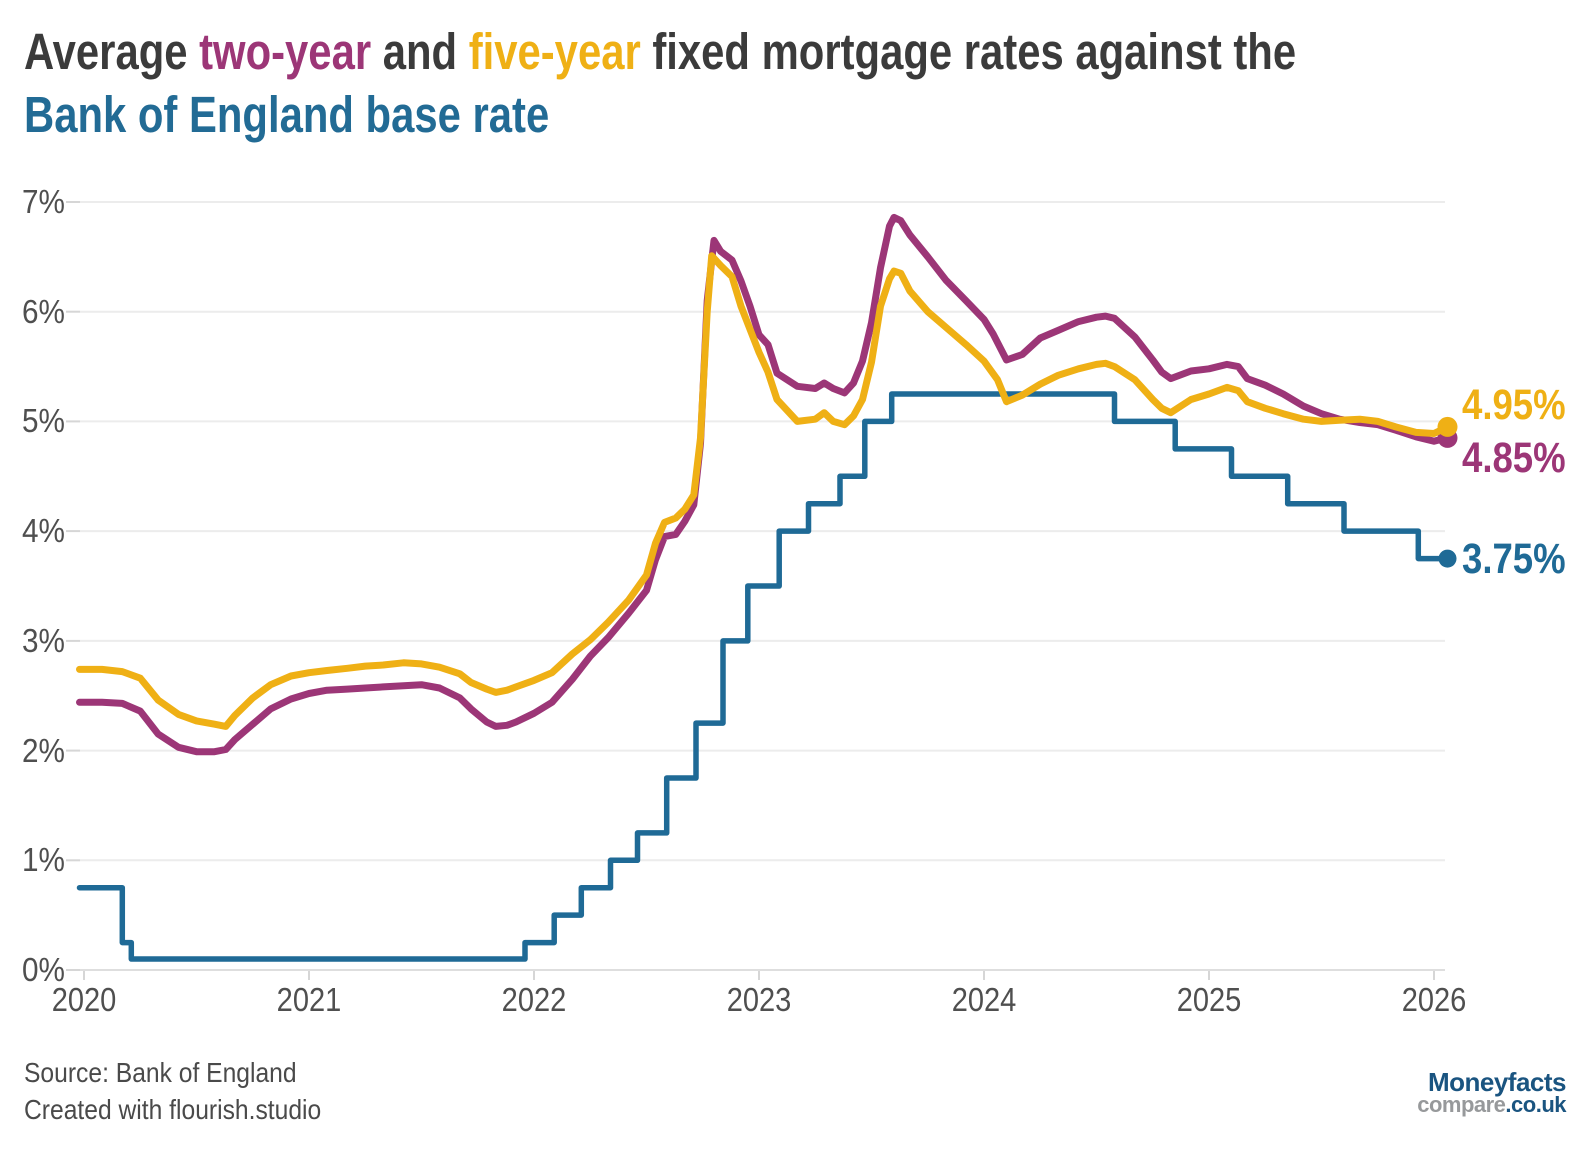 The image size is (1588, 1150). What do you see at coordinates (160, 1072) in the screenshot?
I see `source-note: Source: Bank of England` at bounding box center [160, 1072].